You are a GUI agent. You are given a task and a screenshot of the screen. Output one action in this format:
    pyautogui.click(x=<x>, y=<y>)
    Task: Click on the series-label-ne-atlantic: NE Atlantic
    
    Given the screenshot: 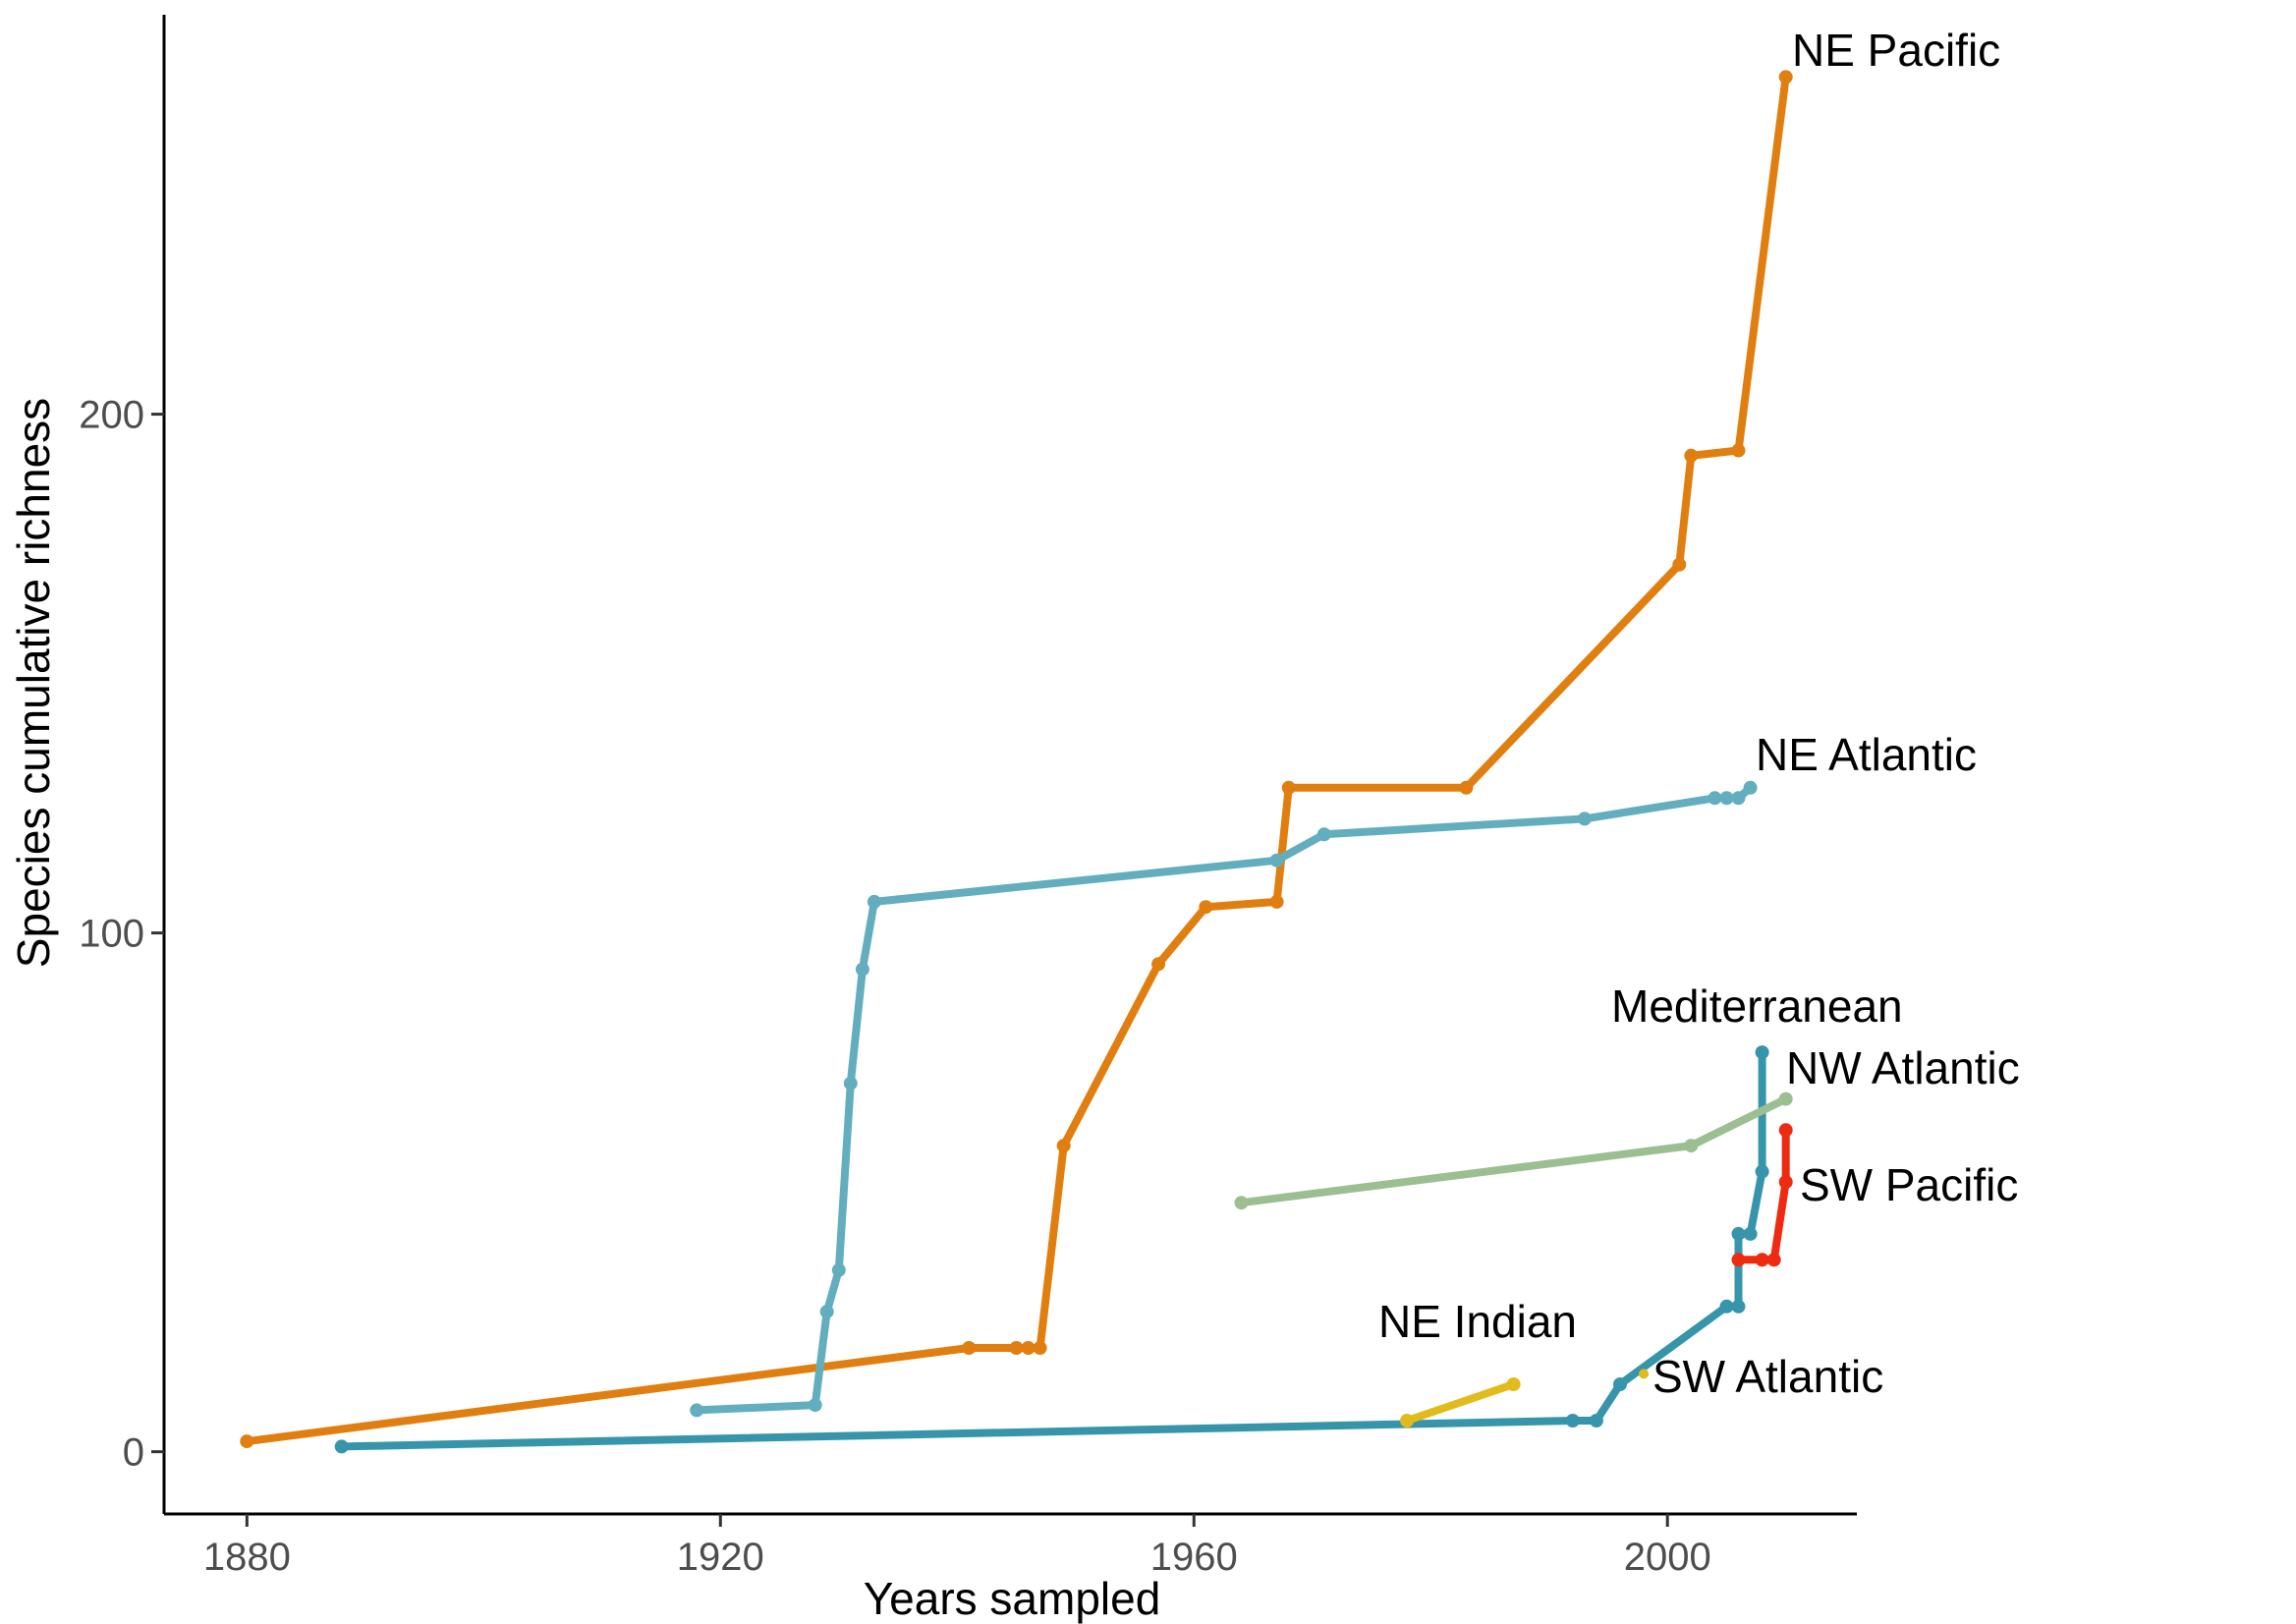 What is the action you would take?
    pyautogui.click(x=1866, y=754)
    